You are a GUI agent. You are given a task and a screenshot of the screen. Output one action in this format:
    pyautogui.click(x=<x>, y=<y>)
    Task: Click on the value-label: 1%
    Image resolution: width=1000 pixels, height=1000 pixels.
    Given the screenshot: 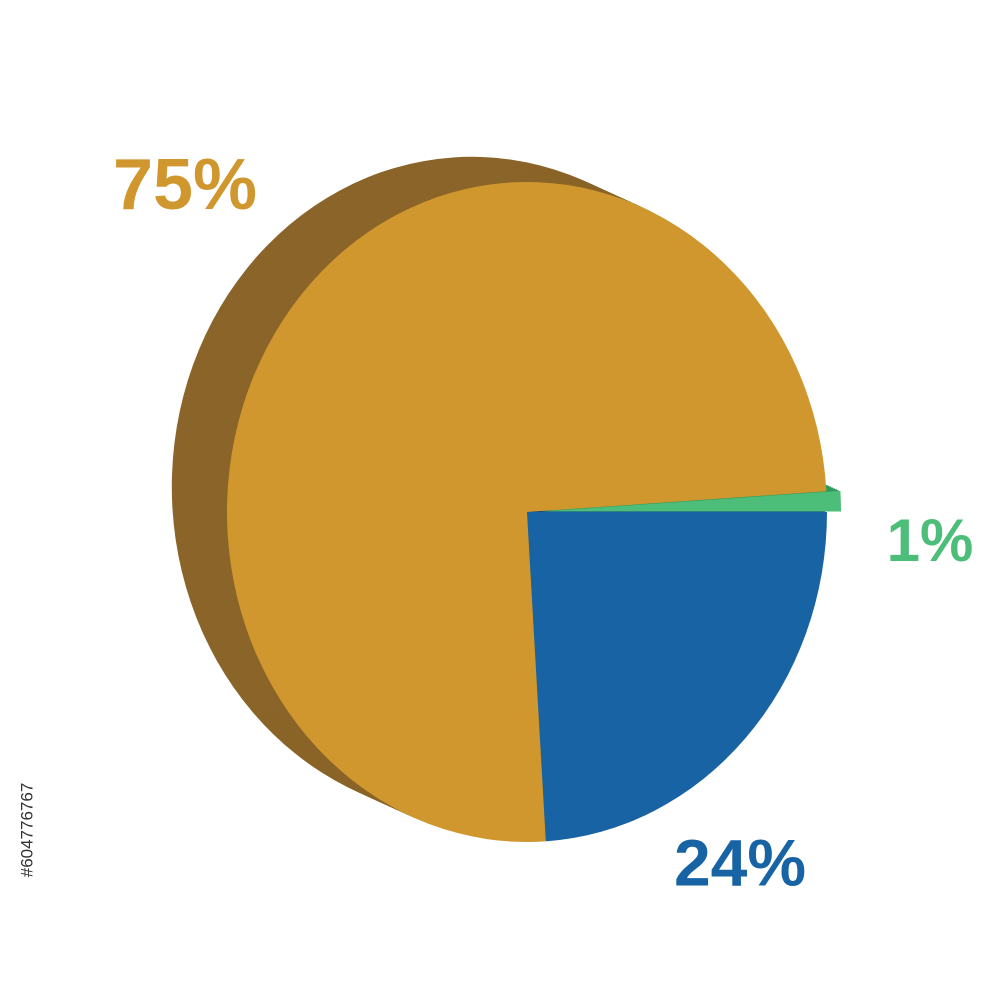 What is the action you would take?
    pyautogui.click(x=930, y=540)
    